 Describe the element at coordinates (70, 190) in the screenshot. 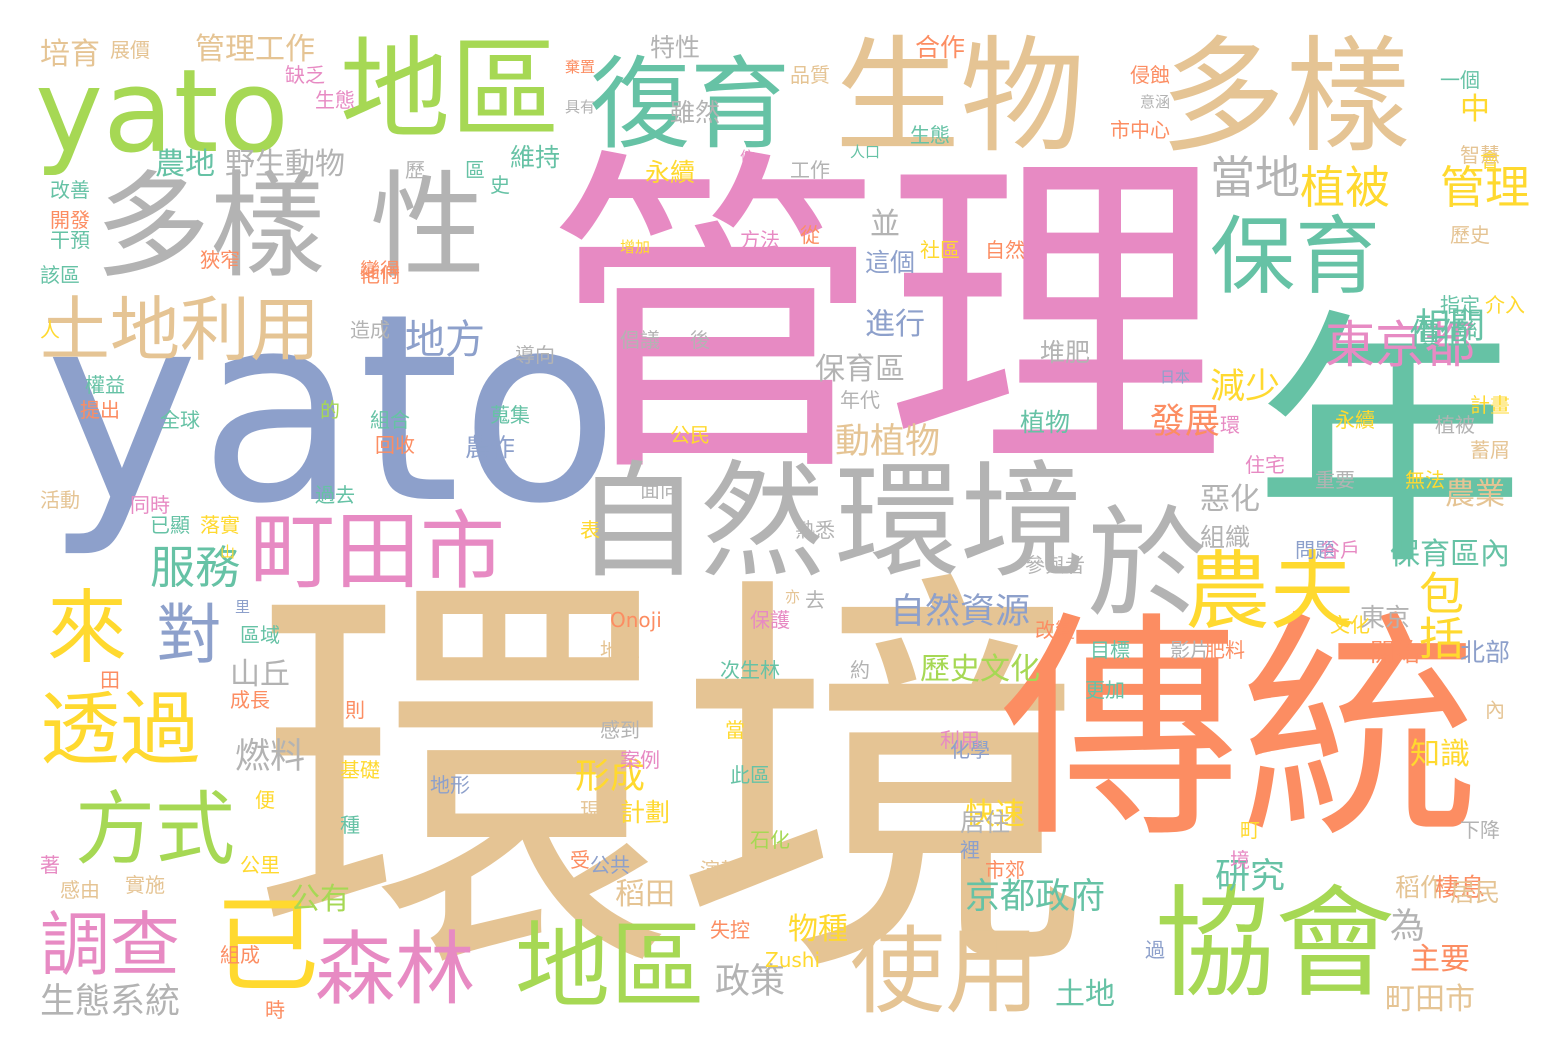

I see `word-cloud-term: 改善` at that location.